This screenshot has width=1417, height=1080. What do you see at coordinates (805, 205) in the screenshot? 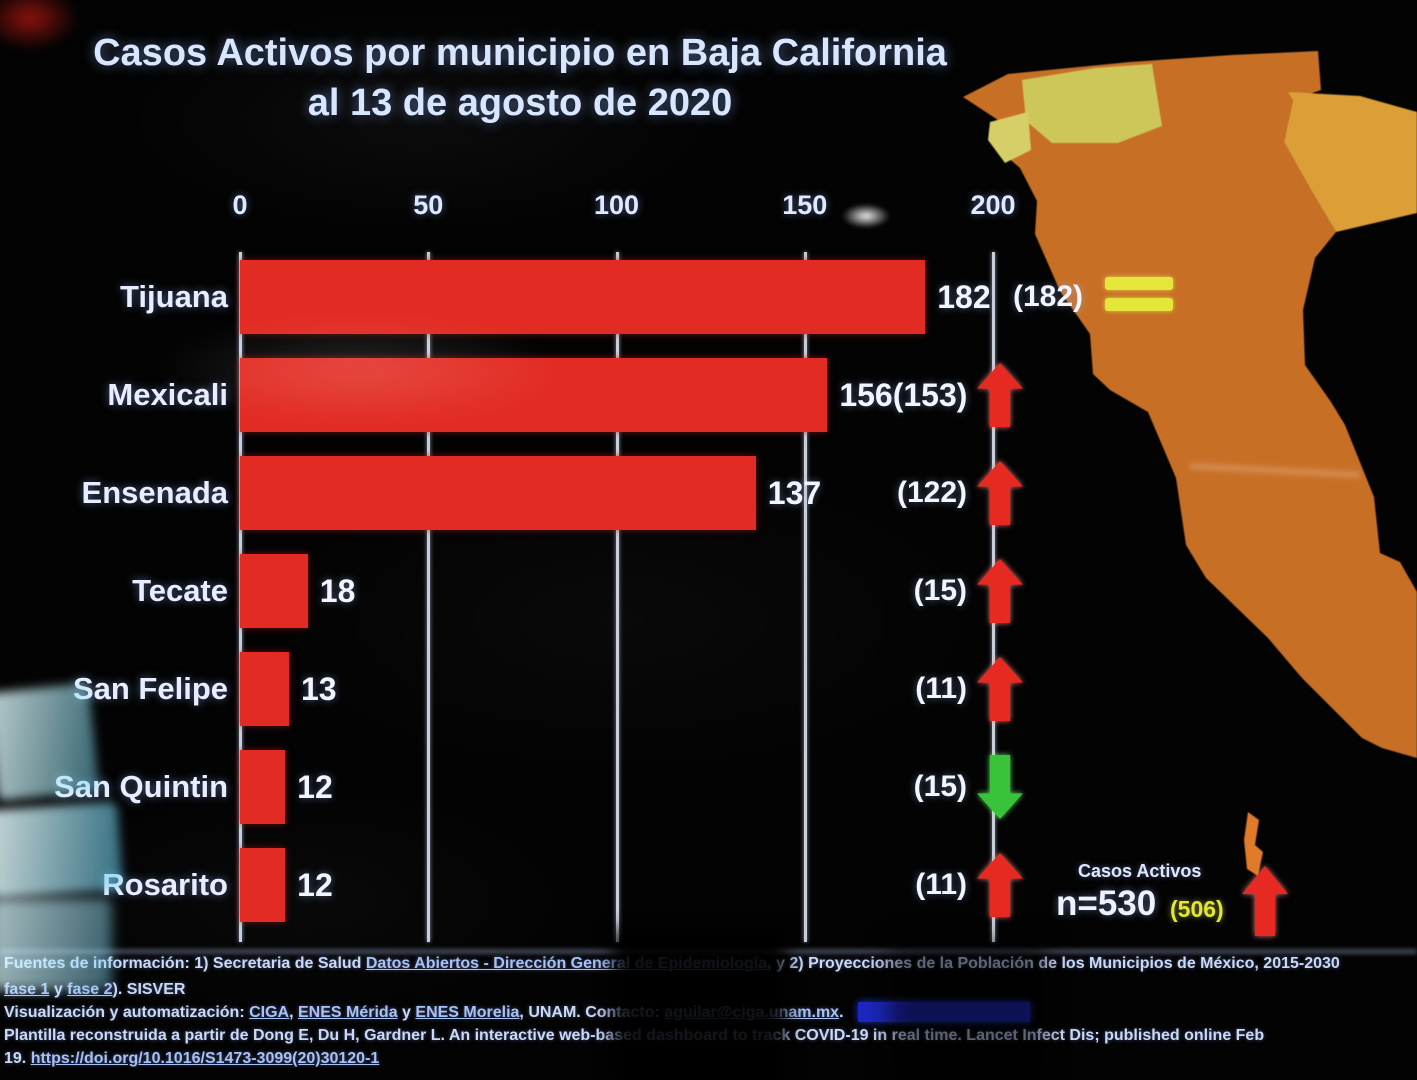
I see `x-axis-tick: 150` at bounding box center [805, 205].